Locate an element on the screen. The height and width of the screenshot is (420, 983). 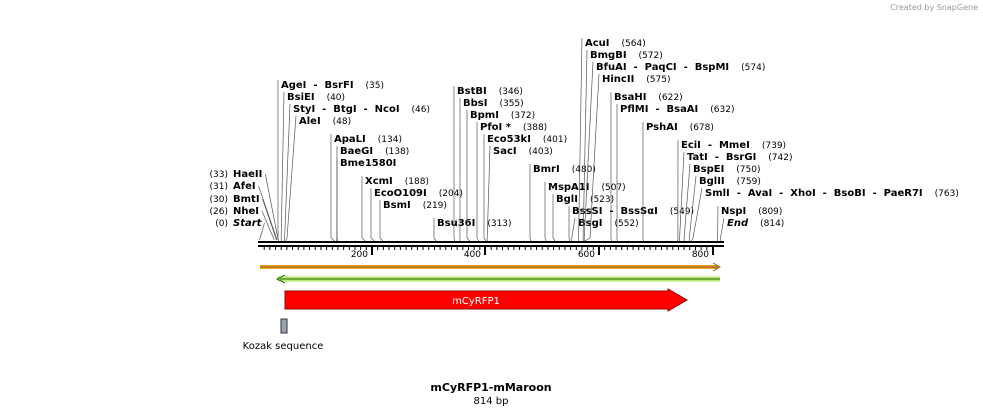
site-label: (0)Start is located at coordinates (239, 229).